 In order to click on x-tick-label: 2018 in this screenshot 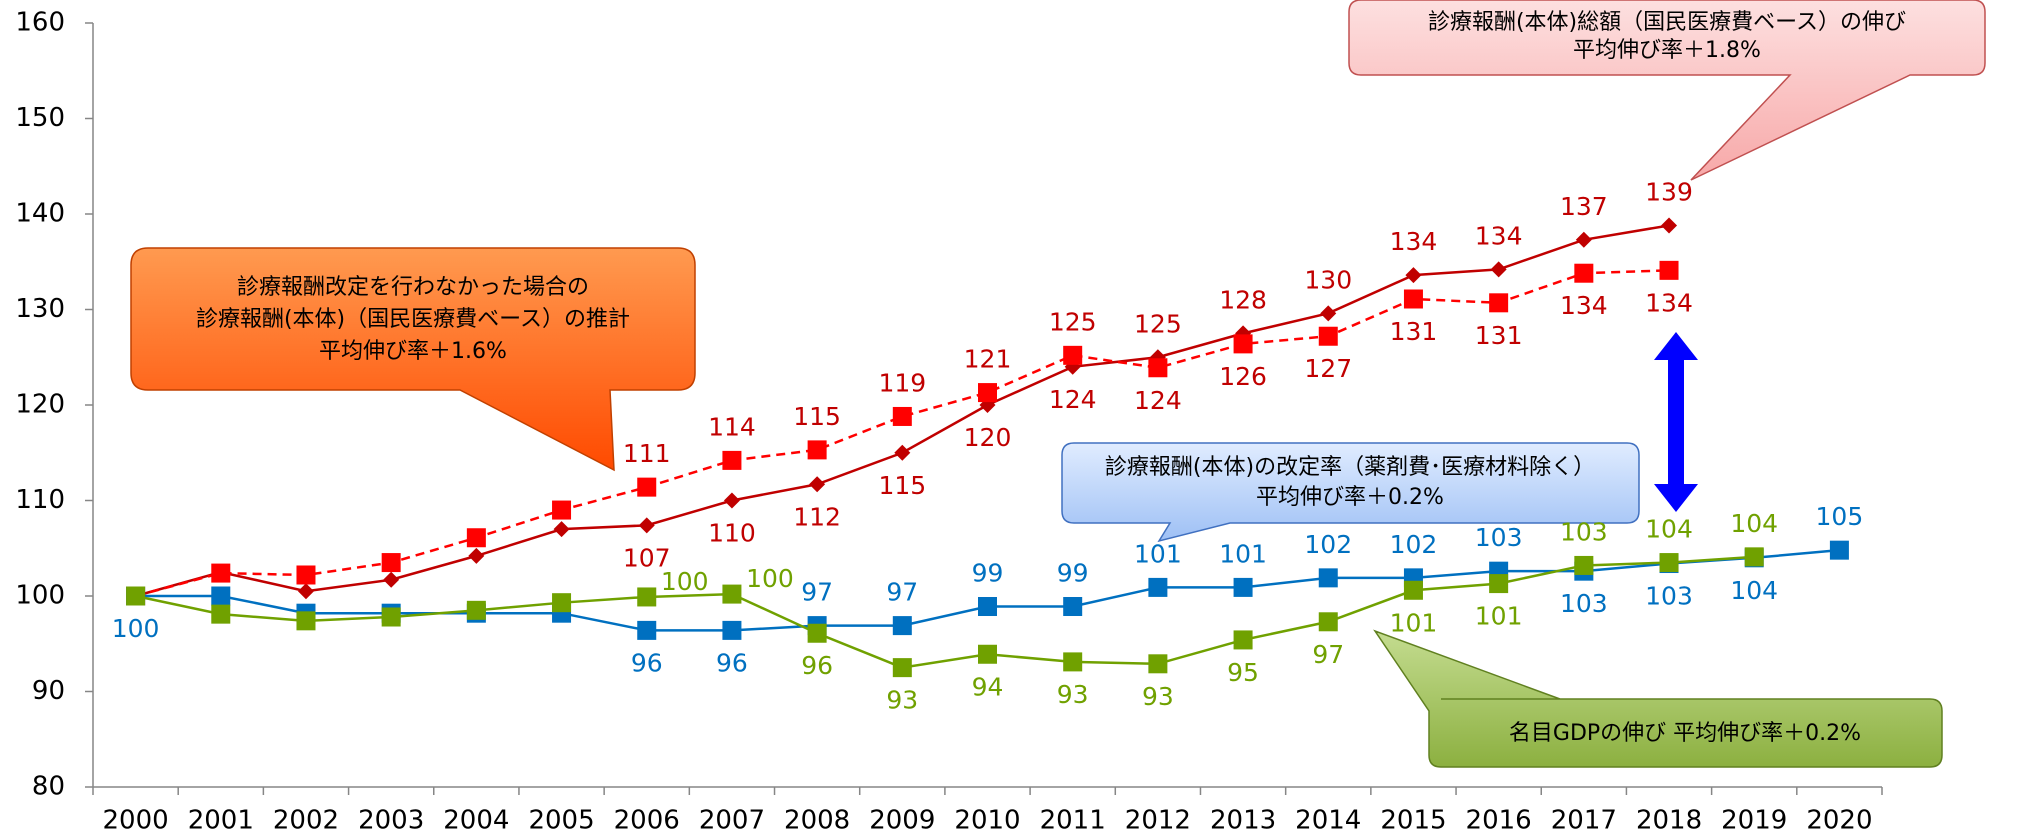, I will do `click(1669, 821)`.